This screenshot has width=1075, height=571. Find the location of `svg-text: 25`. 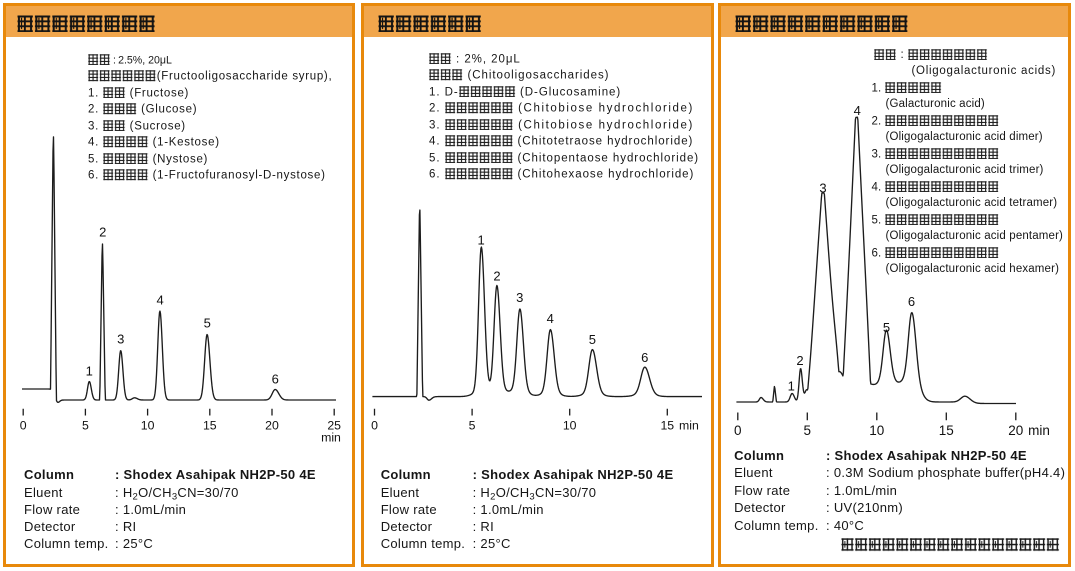

svg-text: 25 is located at coordinates (334, 426).